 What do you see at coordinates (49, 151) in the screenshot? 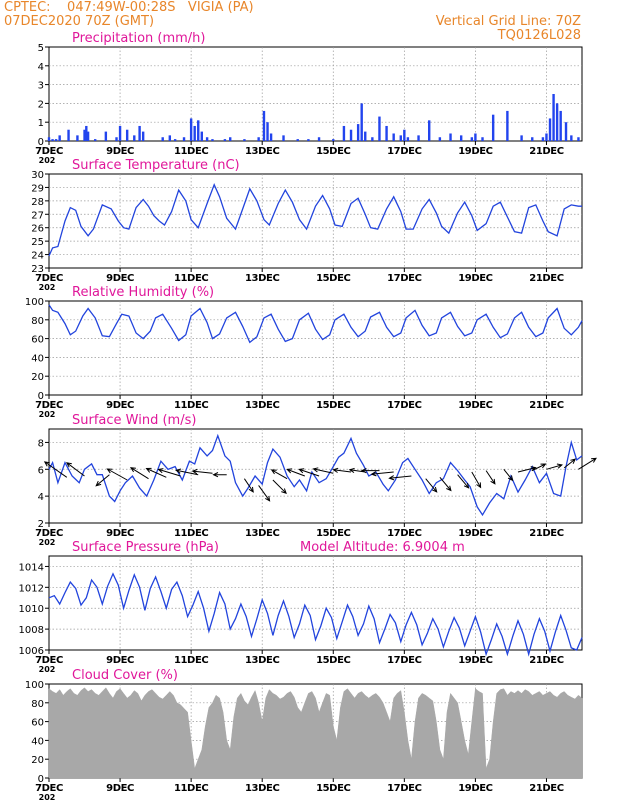
I see `precipitation-xtick-label: 7DEC` at bounding box center [49, 151].